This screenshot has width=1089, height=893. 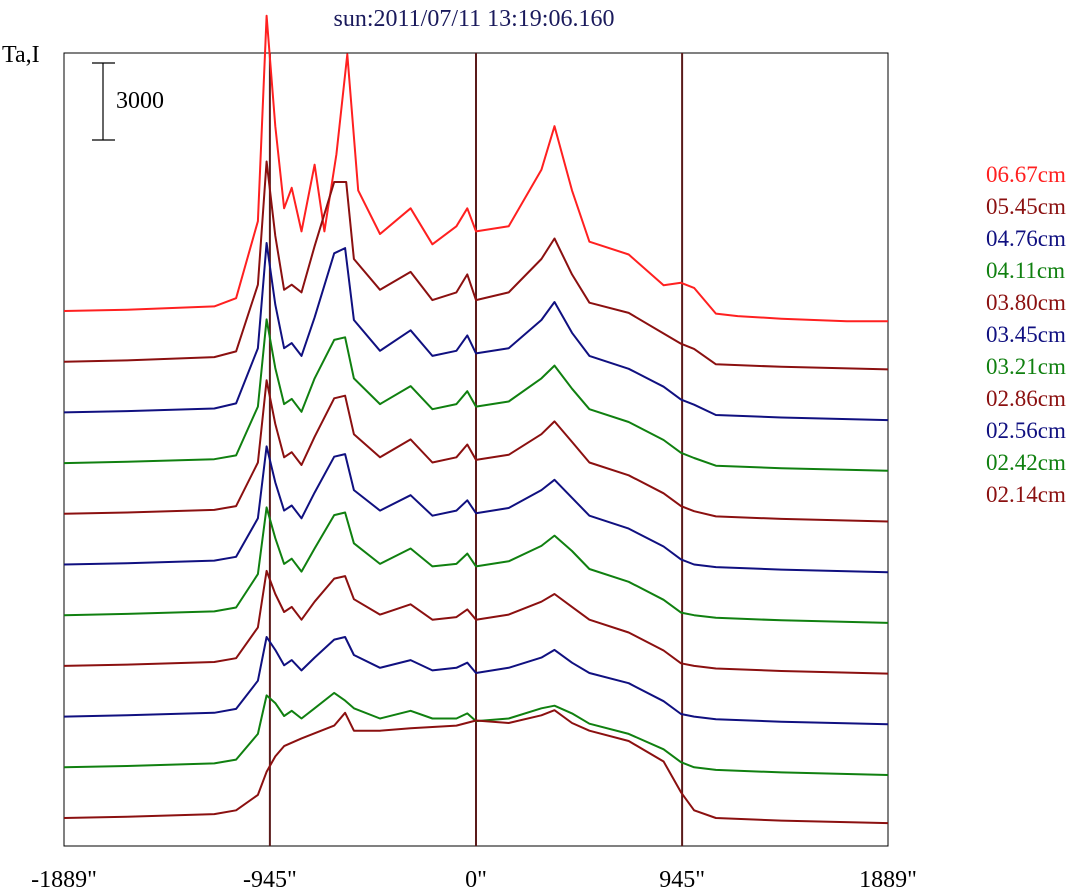 What do you see at coordinates (1026, 494) in the screenshot?
I see `legend-entry: 02.14cm` at bounding box center [1026, 494].